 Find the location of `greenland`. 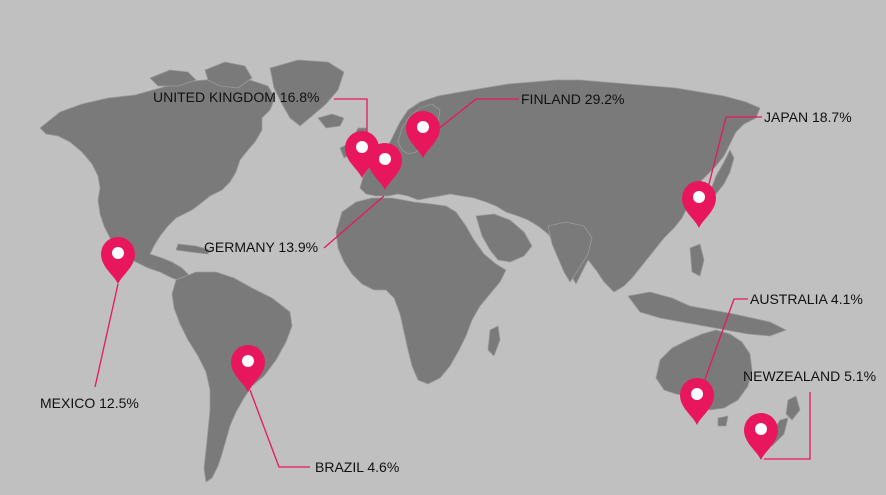

greenland is located at coordinates (307, 93).